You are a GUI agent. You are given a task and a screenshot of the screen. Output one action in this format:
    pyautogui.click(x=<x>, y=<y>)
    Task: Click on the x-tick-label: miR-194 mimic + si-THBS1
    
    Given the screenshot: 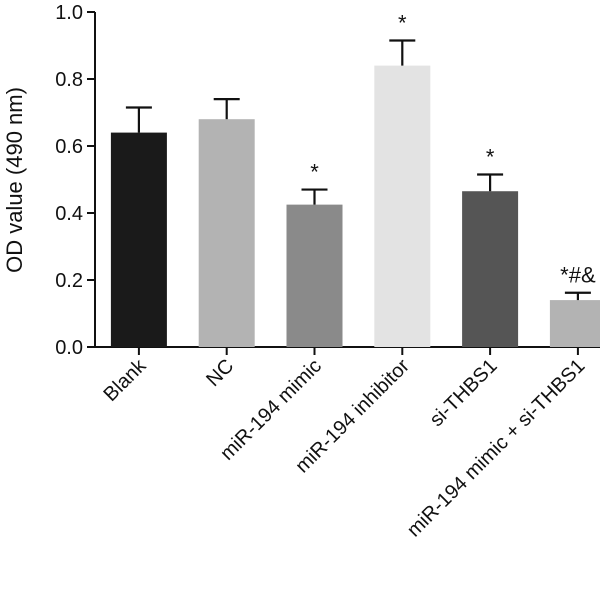 What is the action you would take?
    pyautogui.click(x=496, y=448)
    